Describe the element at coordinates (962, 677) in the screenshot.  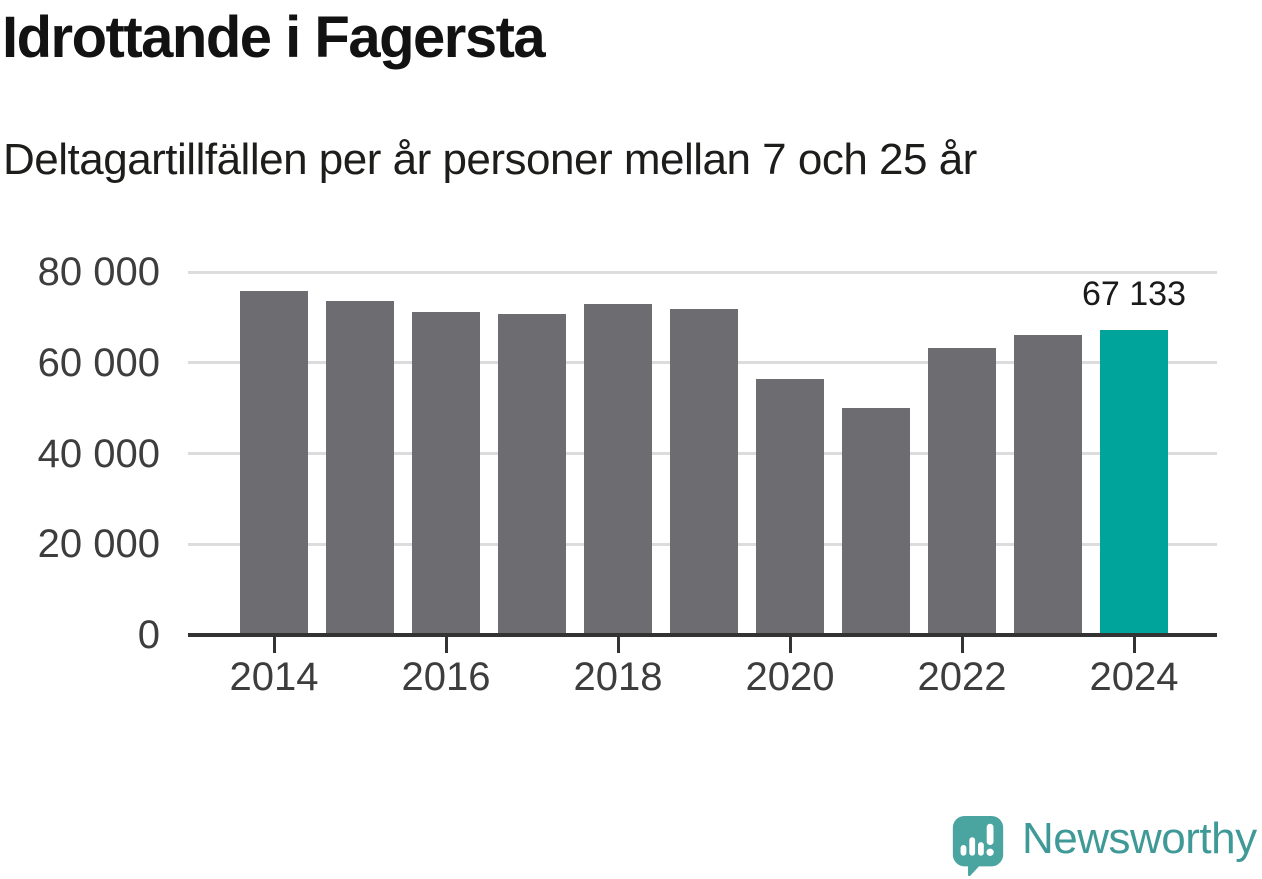
I see `x-axis-label: 2022` at that location.